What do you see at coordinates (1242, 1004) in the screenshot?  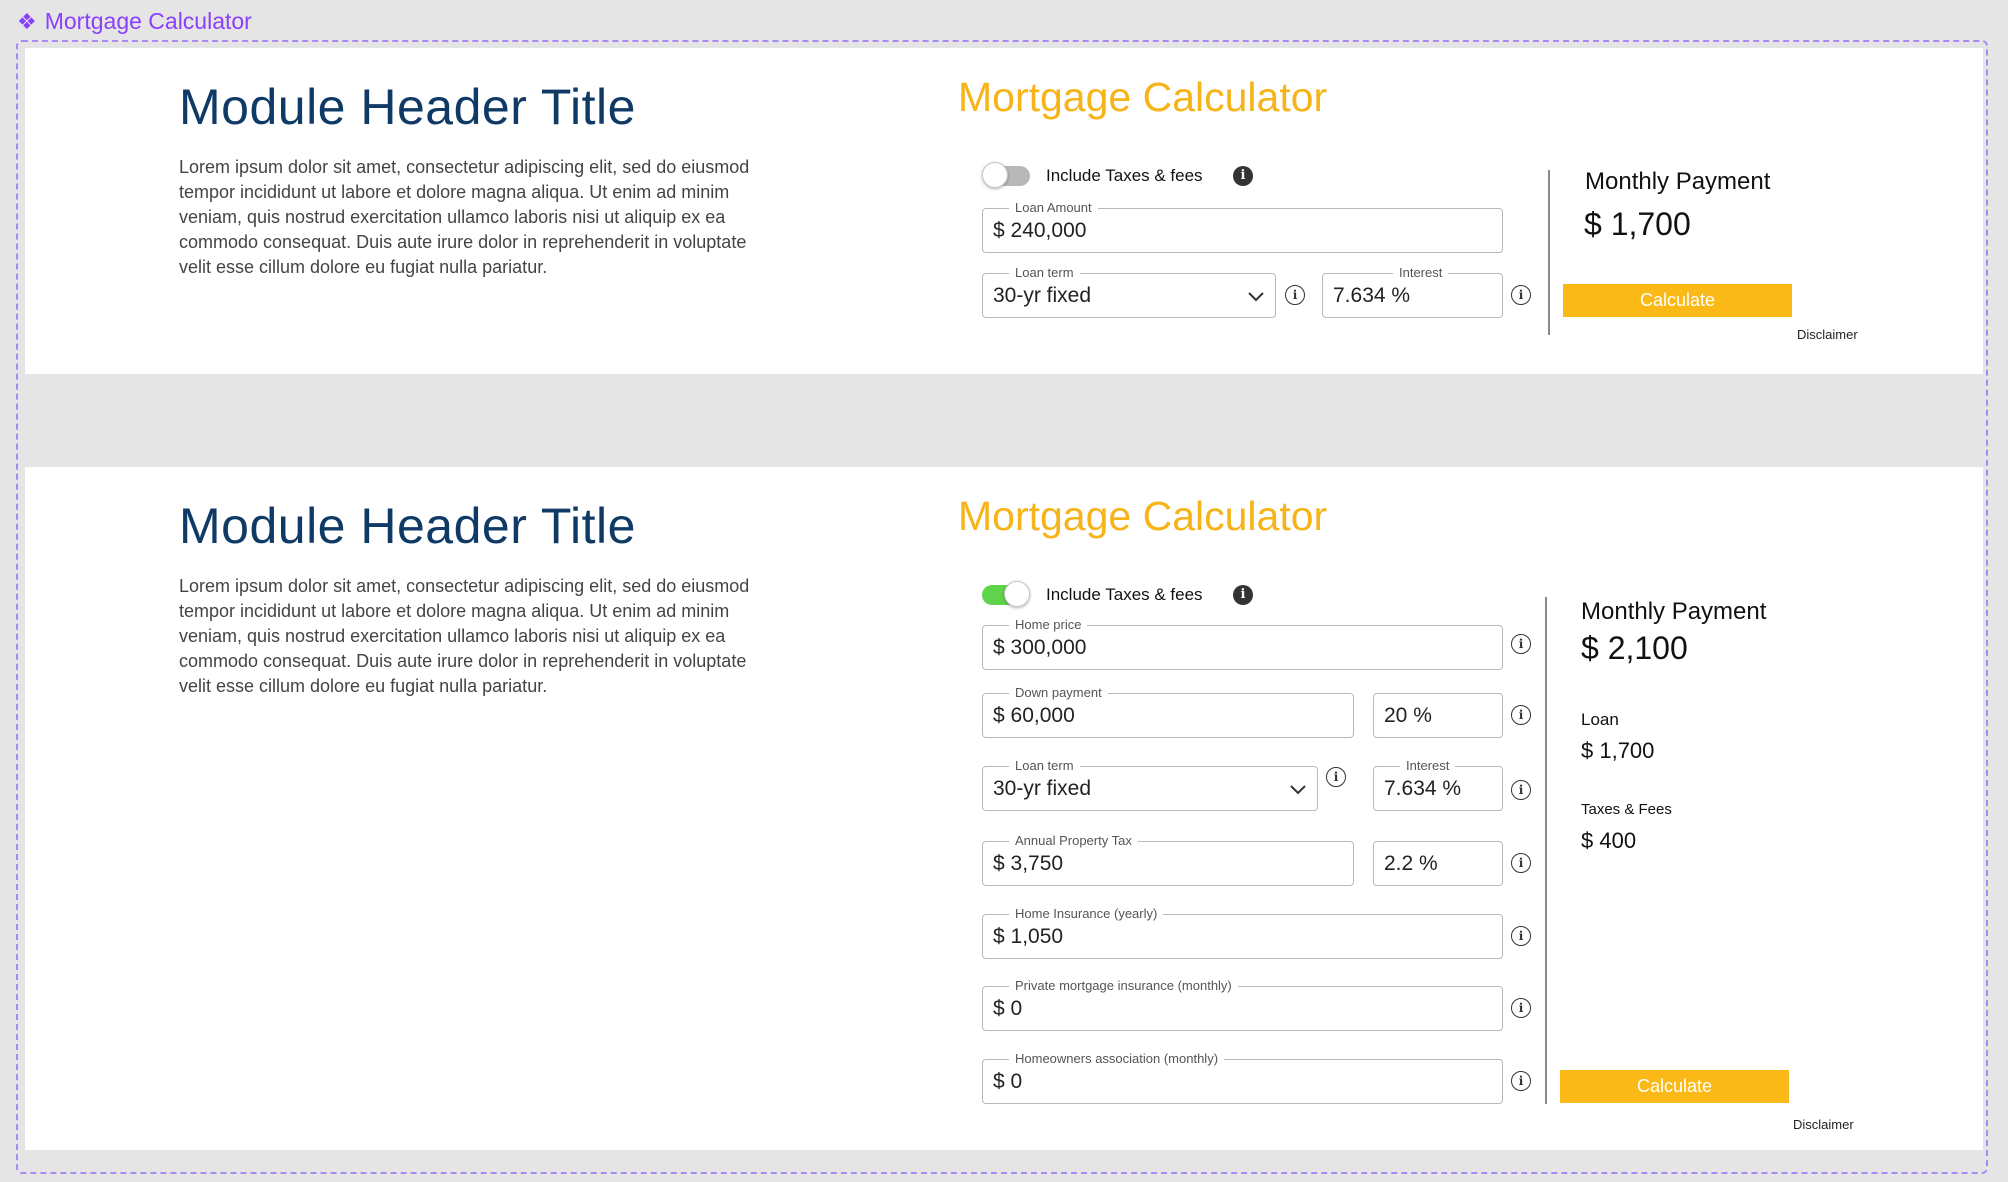 I see `pmi-field: Private mortgage insurance (monthly) $ 0` at bounding box center [1242, 1004].